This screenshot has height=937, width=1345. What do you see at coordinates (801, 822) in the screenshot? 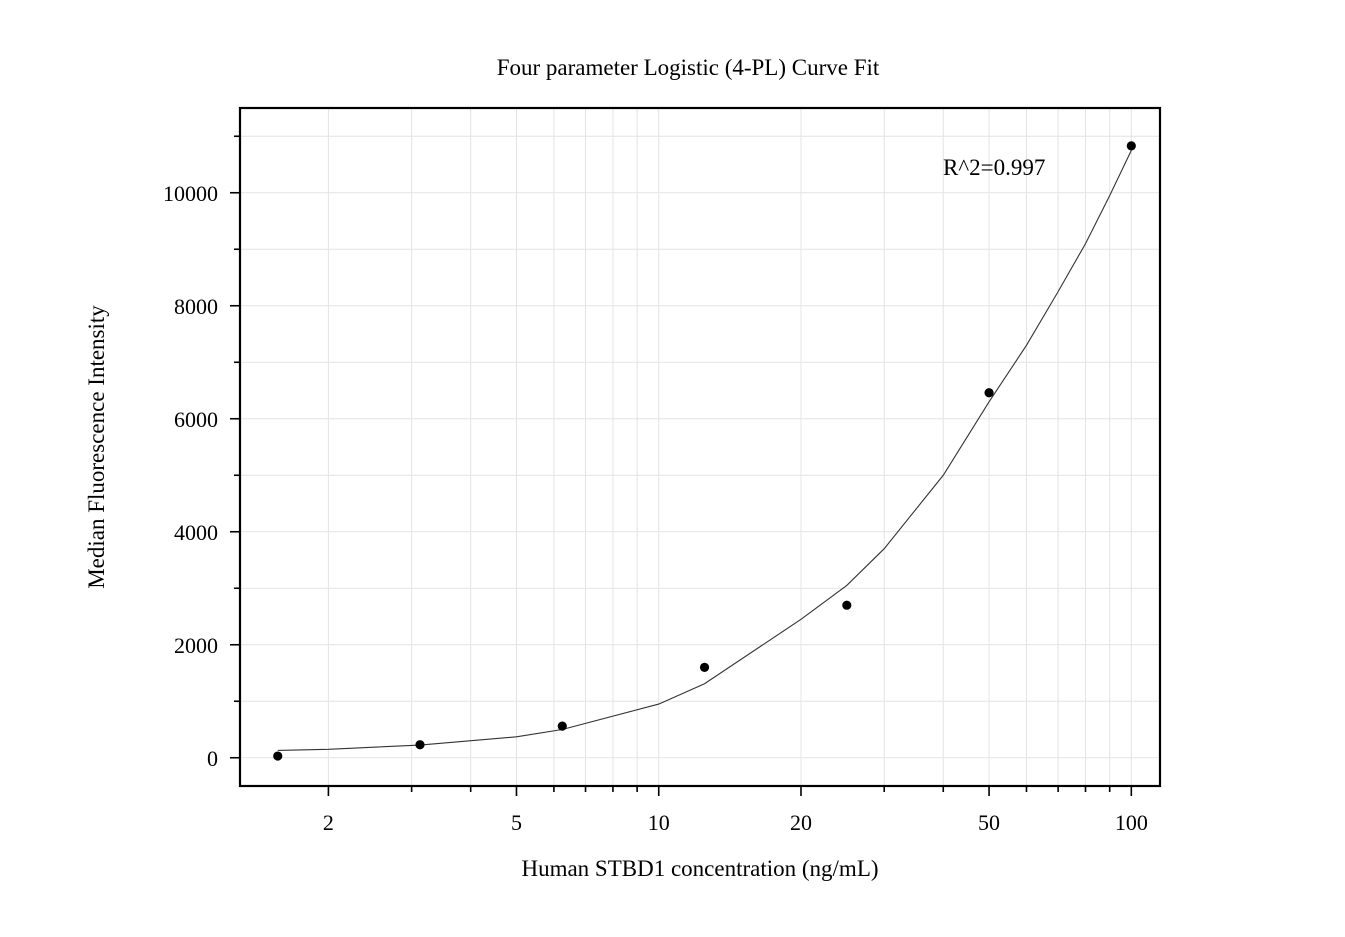
I see `x-tick-label: 20` at bounding box center [801, 822].